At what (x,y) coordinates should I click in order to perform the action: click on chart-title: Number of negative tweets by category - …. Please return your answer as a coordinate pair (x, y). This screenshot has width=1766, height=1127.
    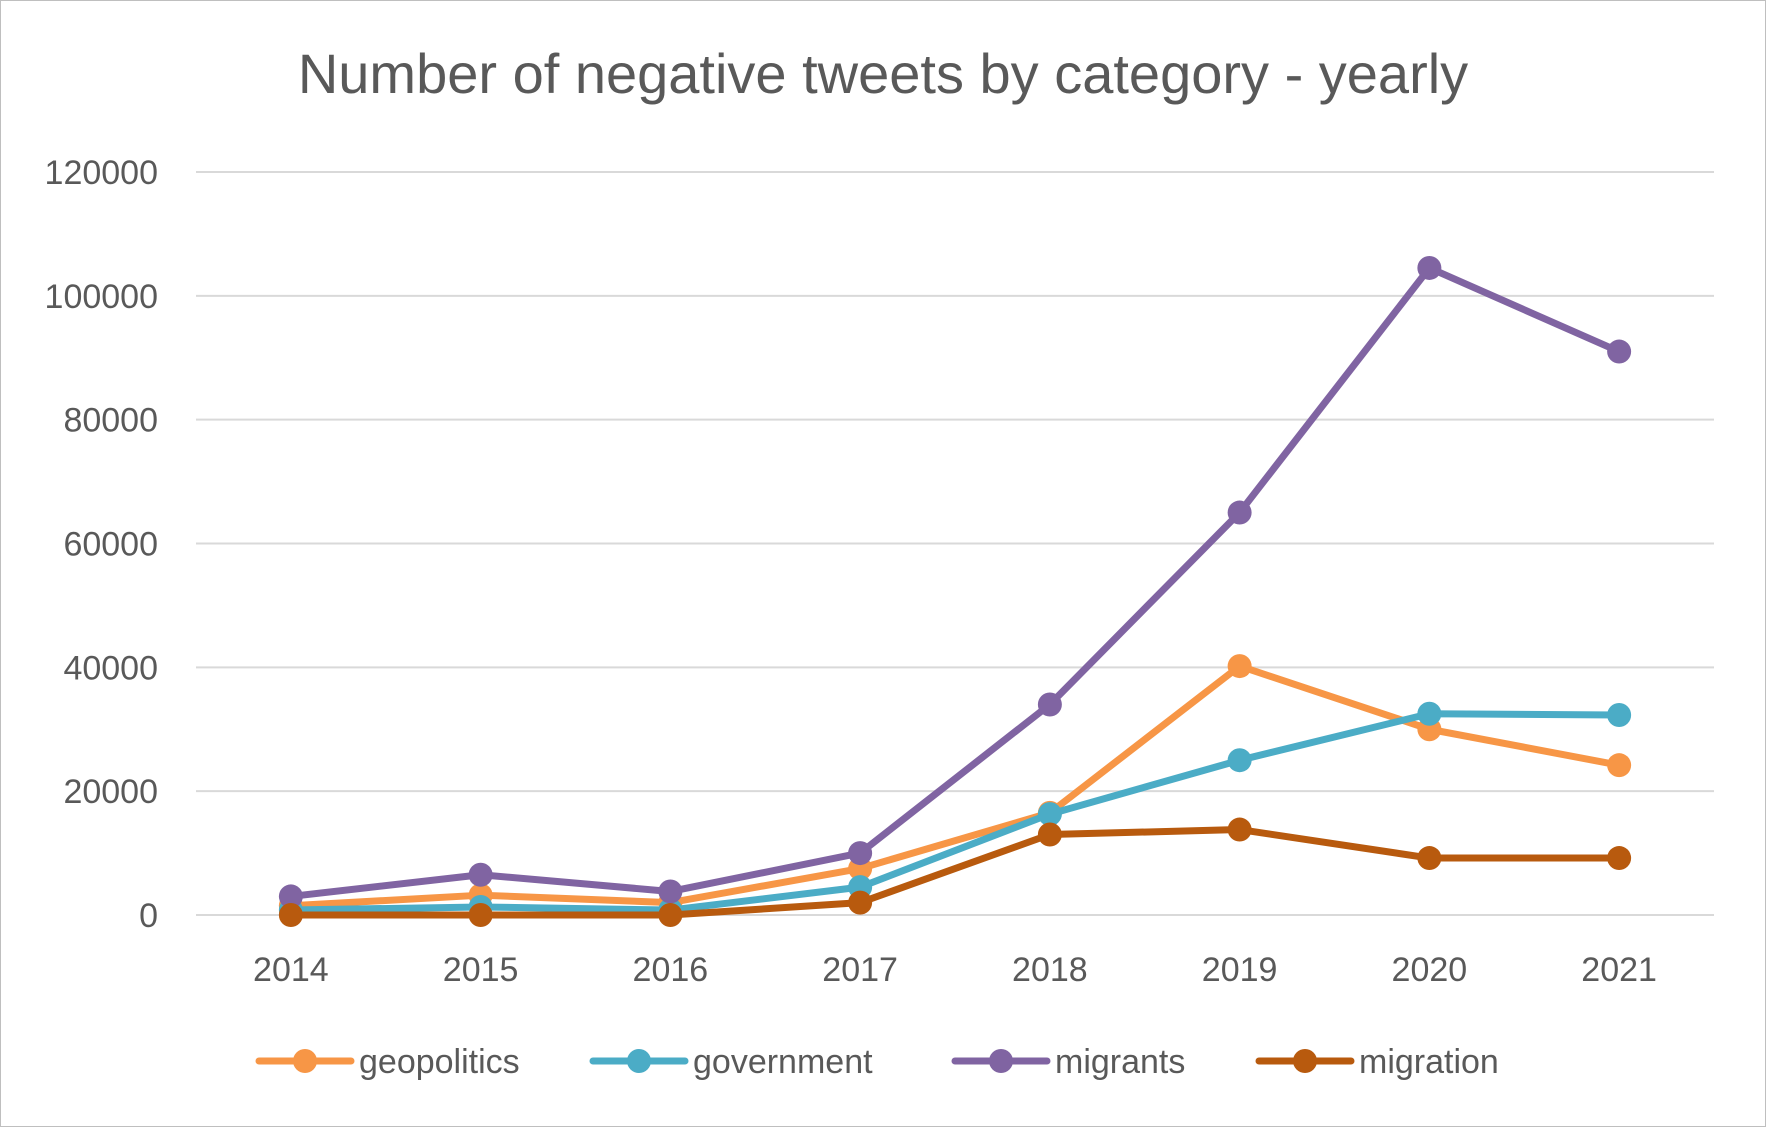
    Looking at the image, I should click on (883, 73).